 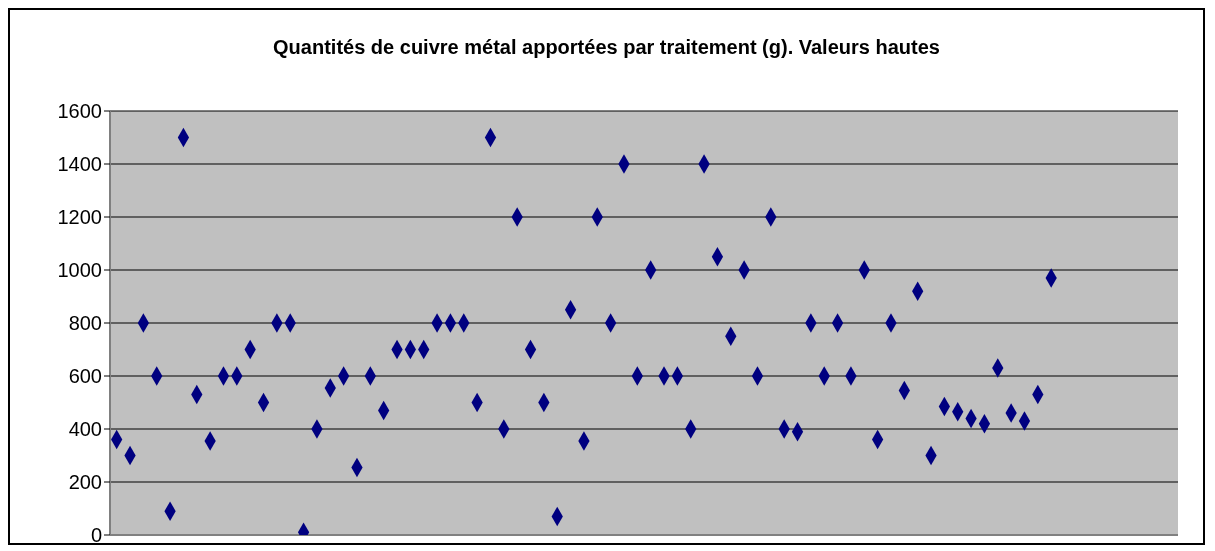 I want to click on y-tick-label: 1600, so click(x=79, y=111).